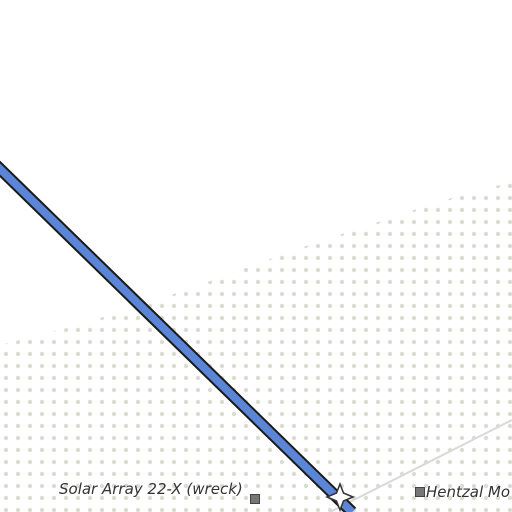 The height and width of the screenshot is (512, 512). I want to click on poi-label-hentzal: Hentzal Mo, so click(468, 492).